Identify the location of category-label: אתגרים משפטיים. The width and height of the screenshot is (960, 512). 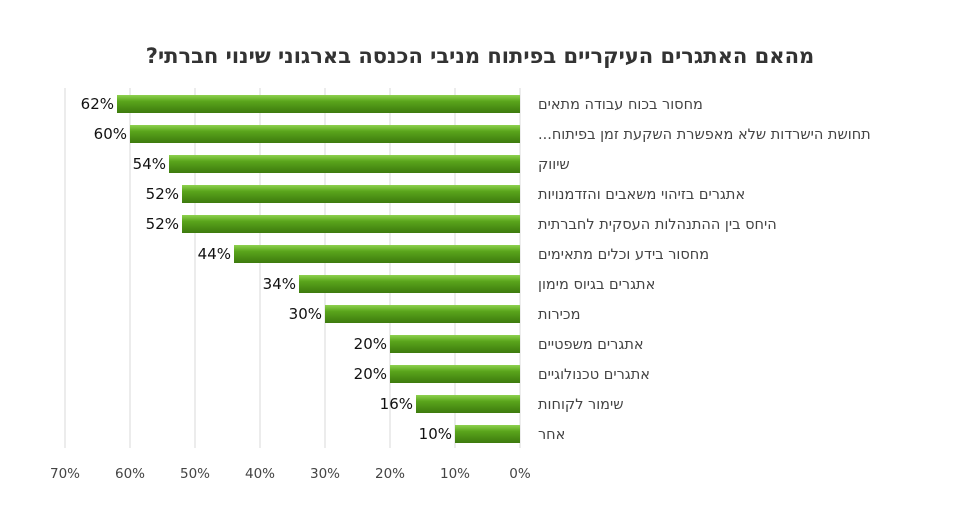
(591, 345).